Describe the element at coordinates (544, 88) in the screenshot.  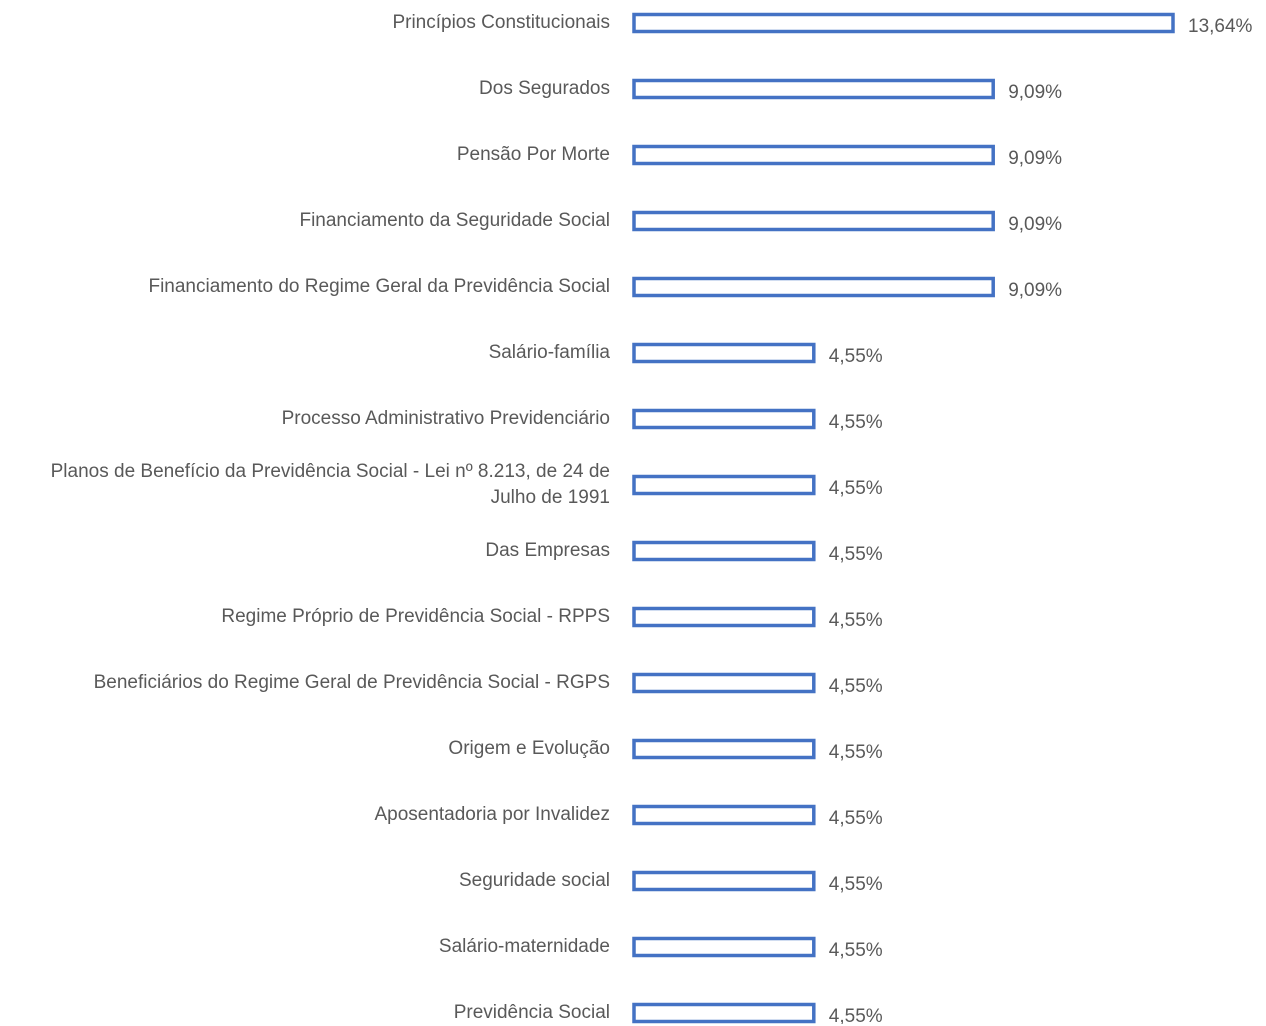
I see `category-label: Dos Segurados` at that location.